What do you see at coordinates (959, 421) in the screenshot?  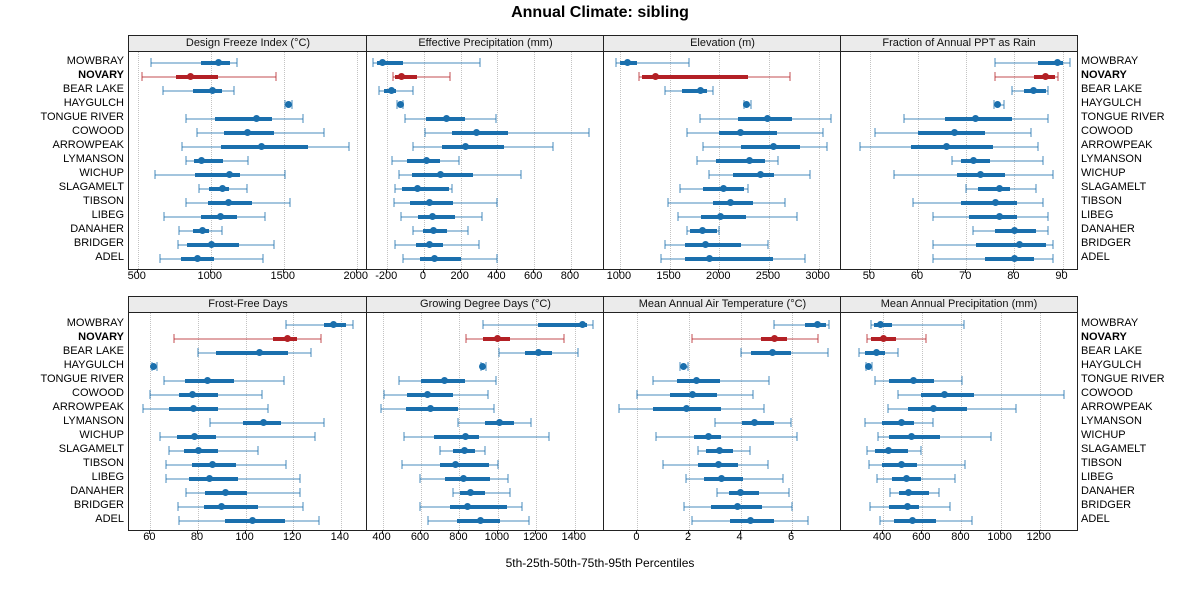 I see `panel-mean-annual-precipitation-mm` at bounding box center [959, 421].